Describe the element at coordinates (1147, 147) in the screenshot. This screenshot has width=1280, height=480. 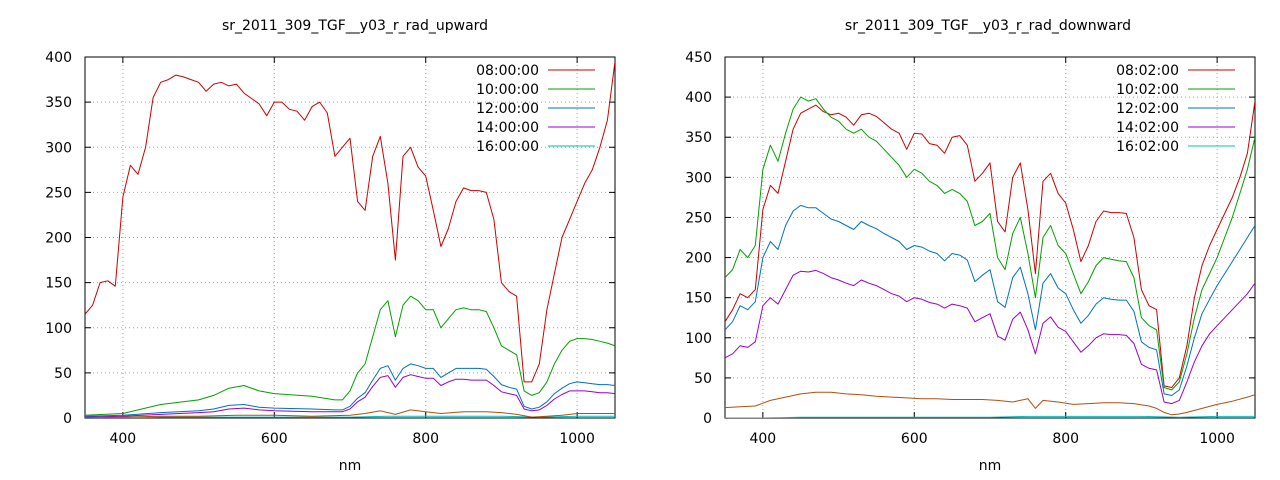
I see `legend-label: 16:02:00` at that location.